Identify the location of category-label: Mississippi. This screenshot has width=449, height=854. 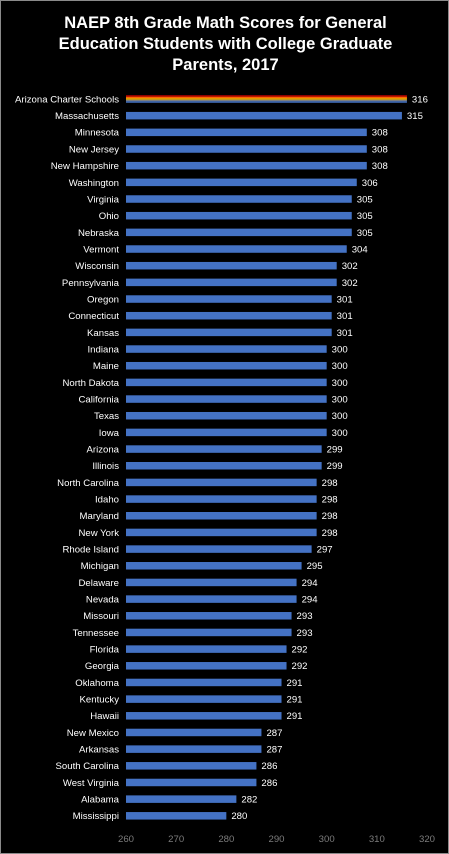
(96, 816).